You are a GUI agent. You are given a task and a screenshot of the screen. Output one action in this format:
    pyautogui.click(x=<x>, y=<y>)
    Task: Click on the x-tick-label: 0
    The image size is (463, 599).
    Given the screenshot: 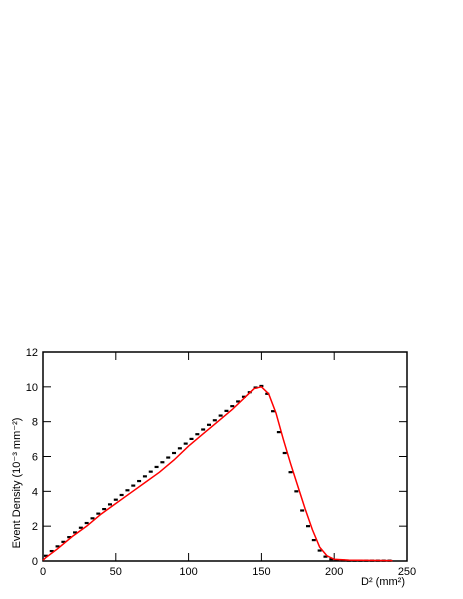 What is the action you would take?
    pyautogui.click(x=43, y=572)
    